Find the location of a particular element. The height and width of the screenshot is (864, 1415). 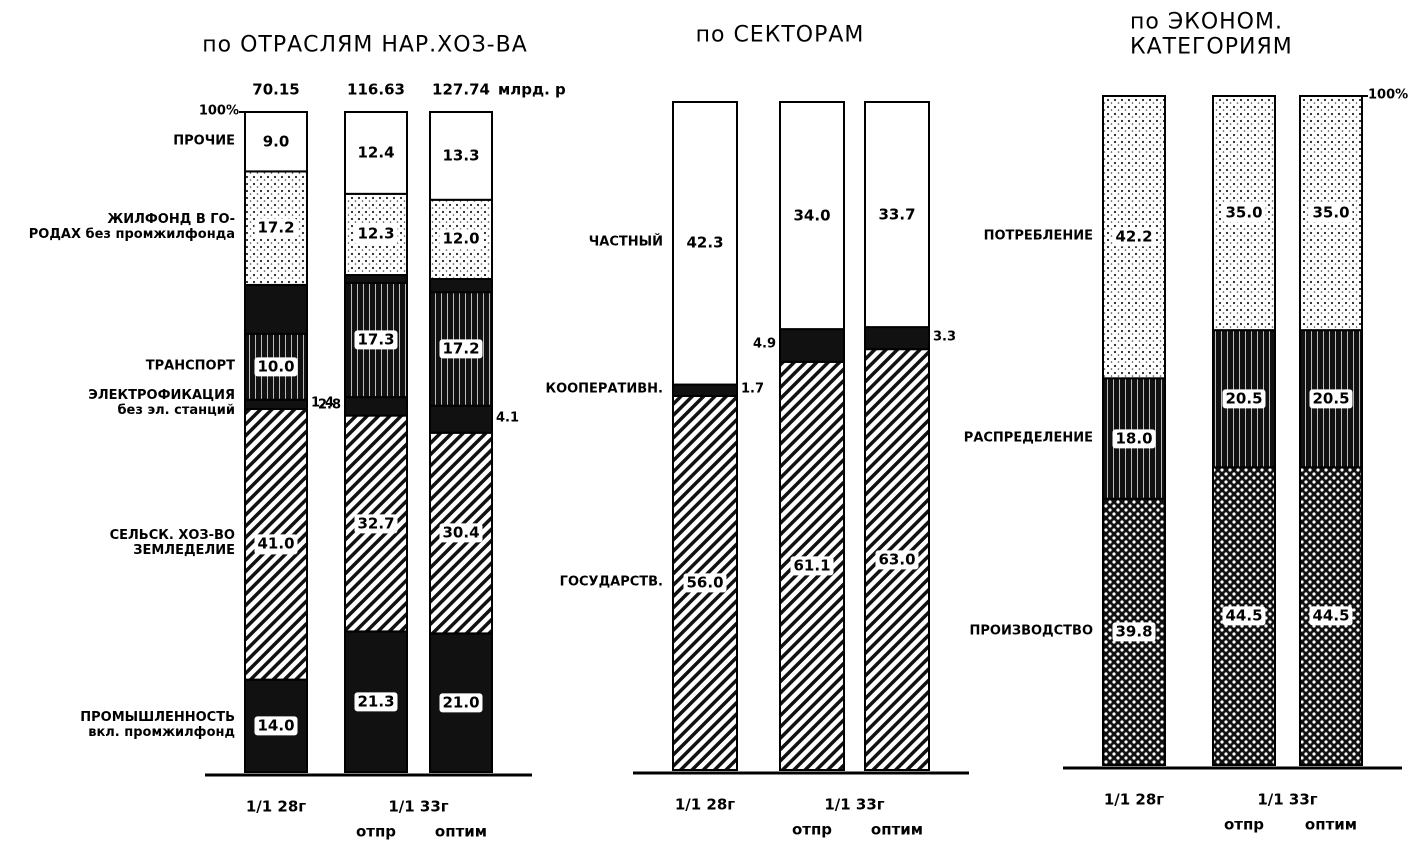

value-label: 12.0 is located at coordinates (461, 239).